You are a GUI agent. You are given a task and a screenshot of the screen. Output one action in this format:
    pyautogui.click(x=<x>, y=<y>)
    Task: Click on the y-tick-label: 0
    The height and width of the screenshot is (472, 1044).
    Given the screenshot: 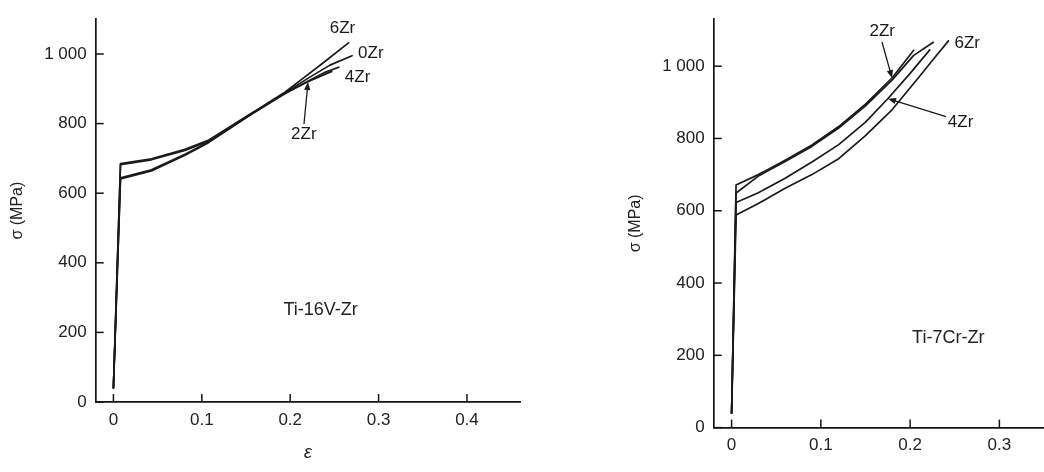 What is the action you would take?
    pyautogui.click(x=82, y=401)
    